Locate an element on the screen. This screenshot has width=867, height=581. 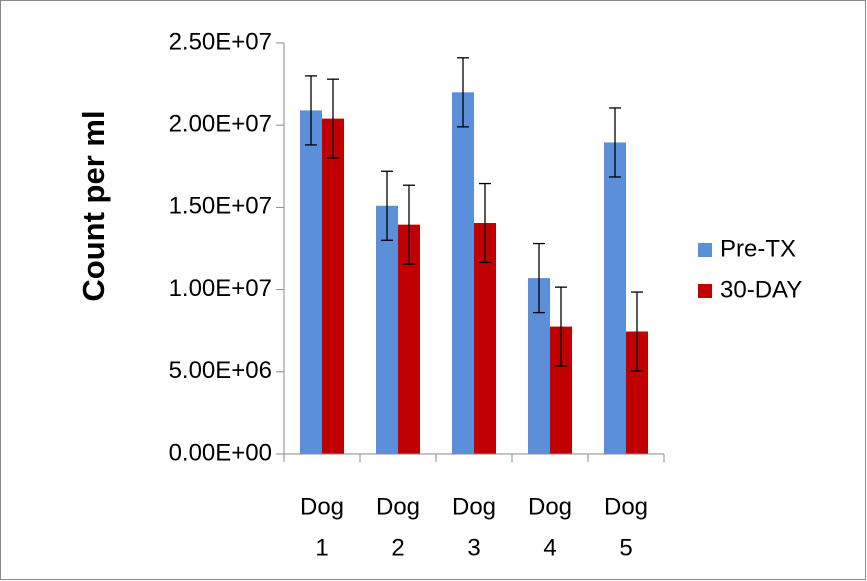
x-category-label: 4 is located at coordinates (549, 547).